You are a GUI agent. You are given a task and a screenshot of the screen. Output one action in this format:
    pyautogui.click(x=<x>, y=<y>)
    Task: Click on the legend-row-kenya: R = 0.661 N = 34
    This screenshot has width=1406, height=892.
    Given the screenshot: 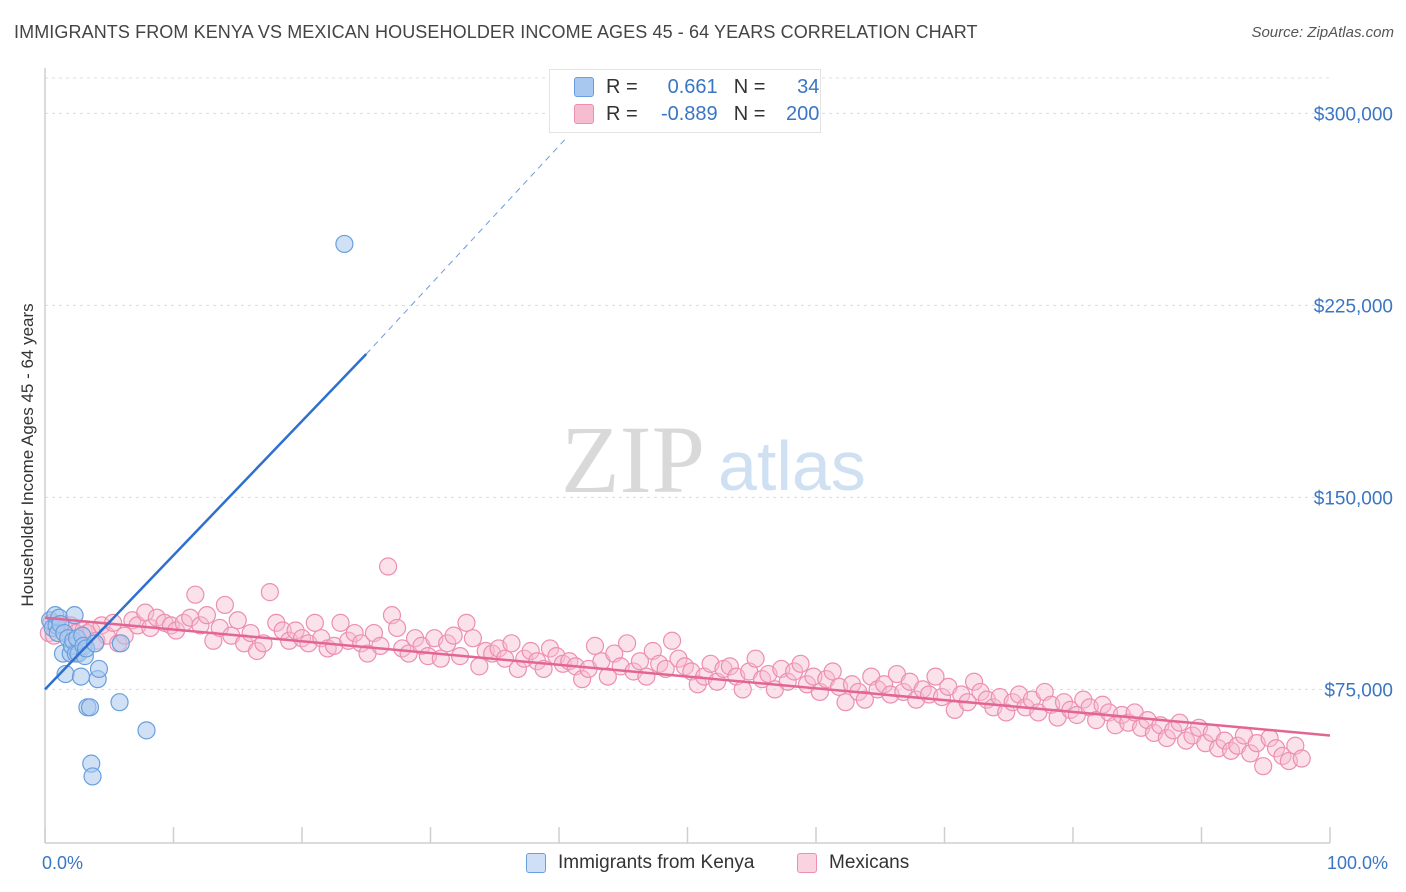 What is the action you would take?
    pyautogui.click(x=696, y=87)
    